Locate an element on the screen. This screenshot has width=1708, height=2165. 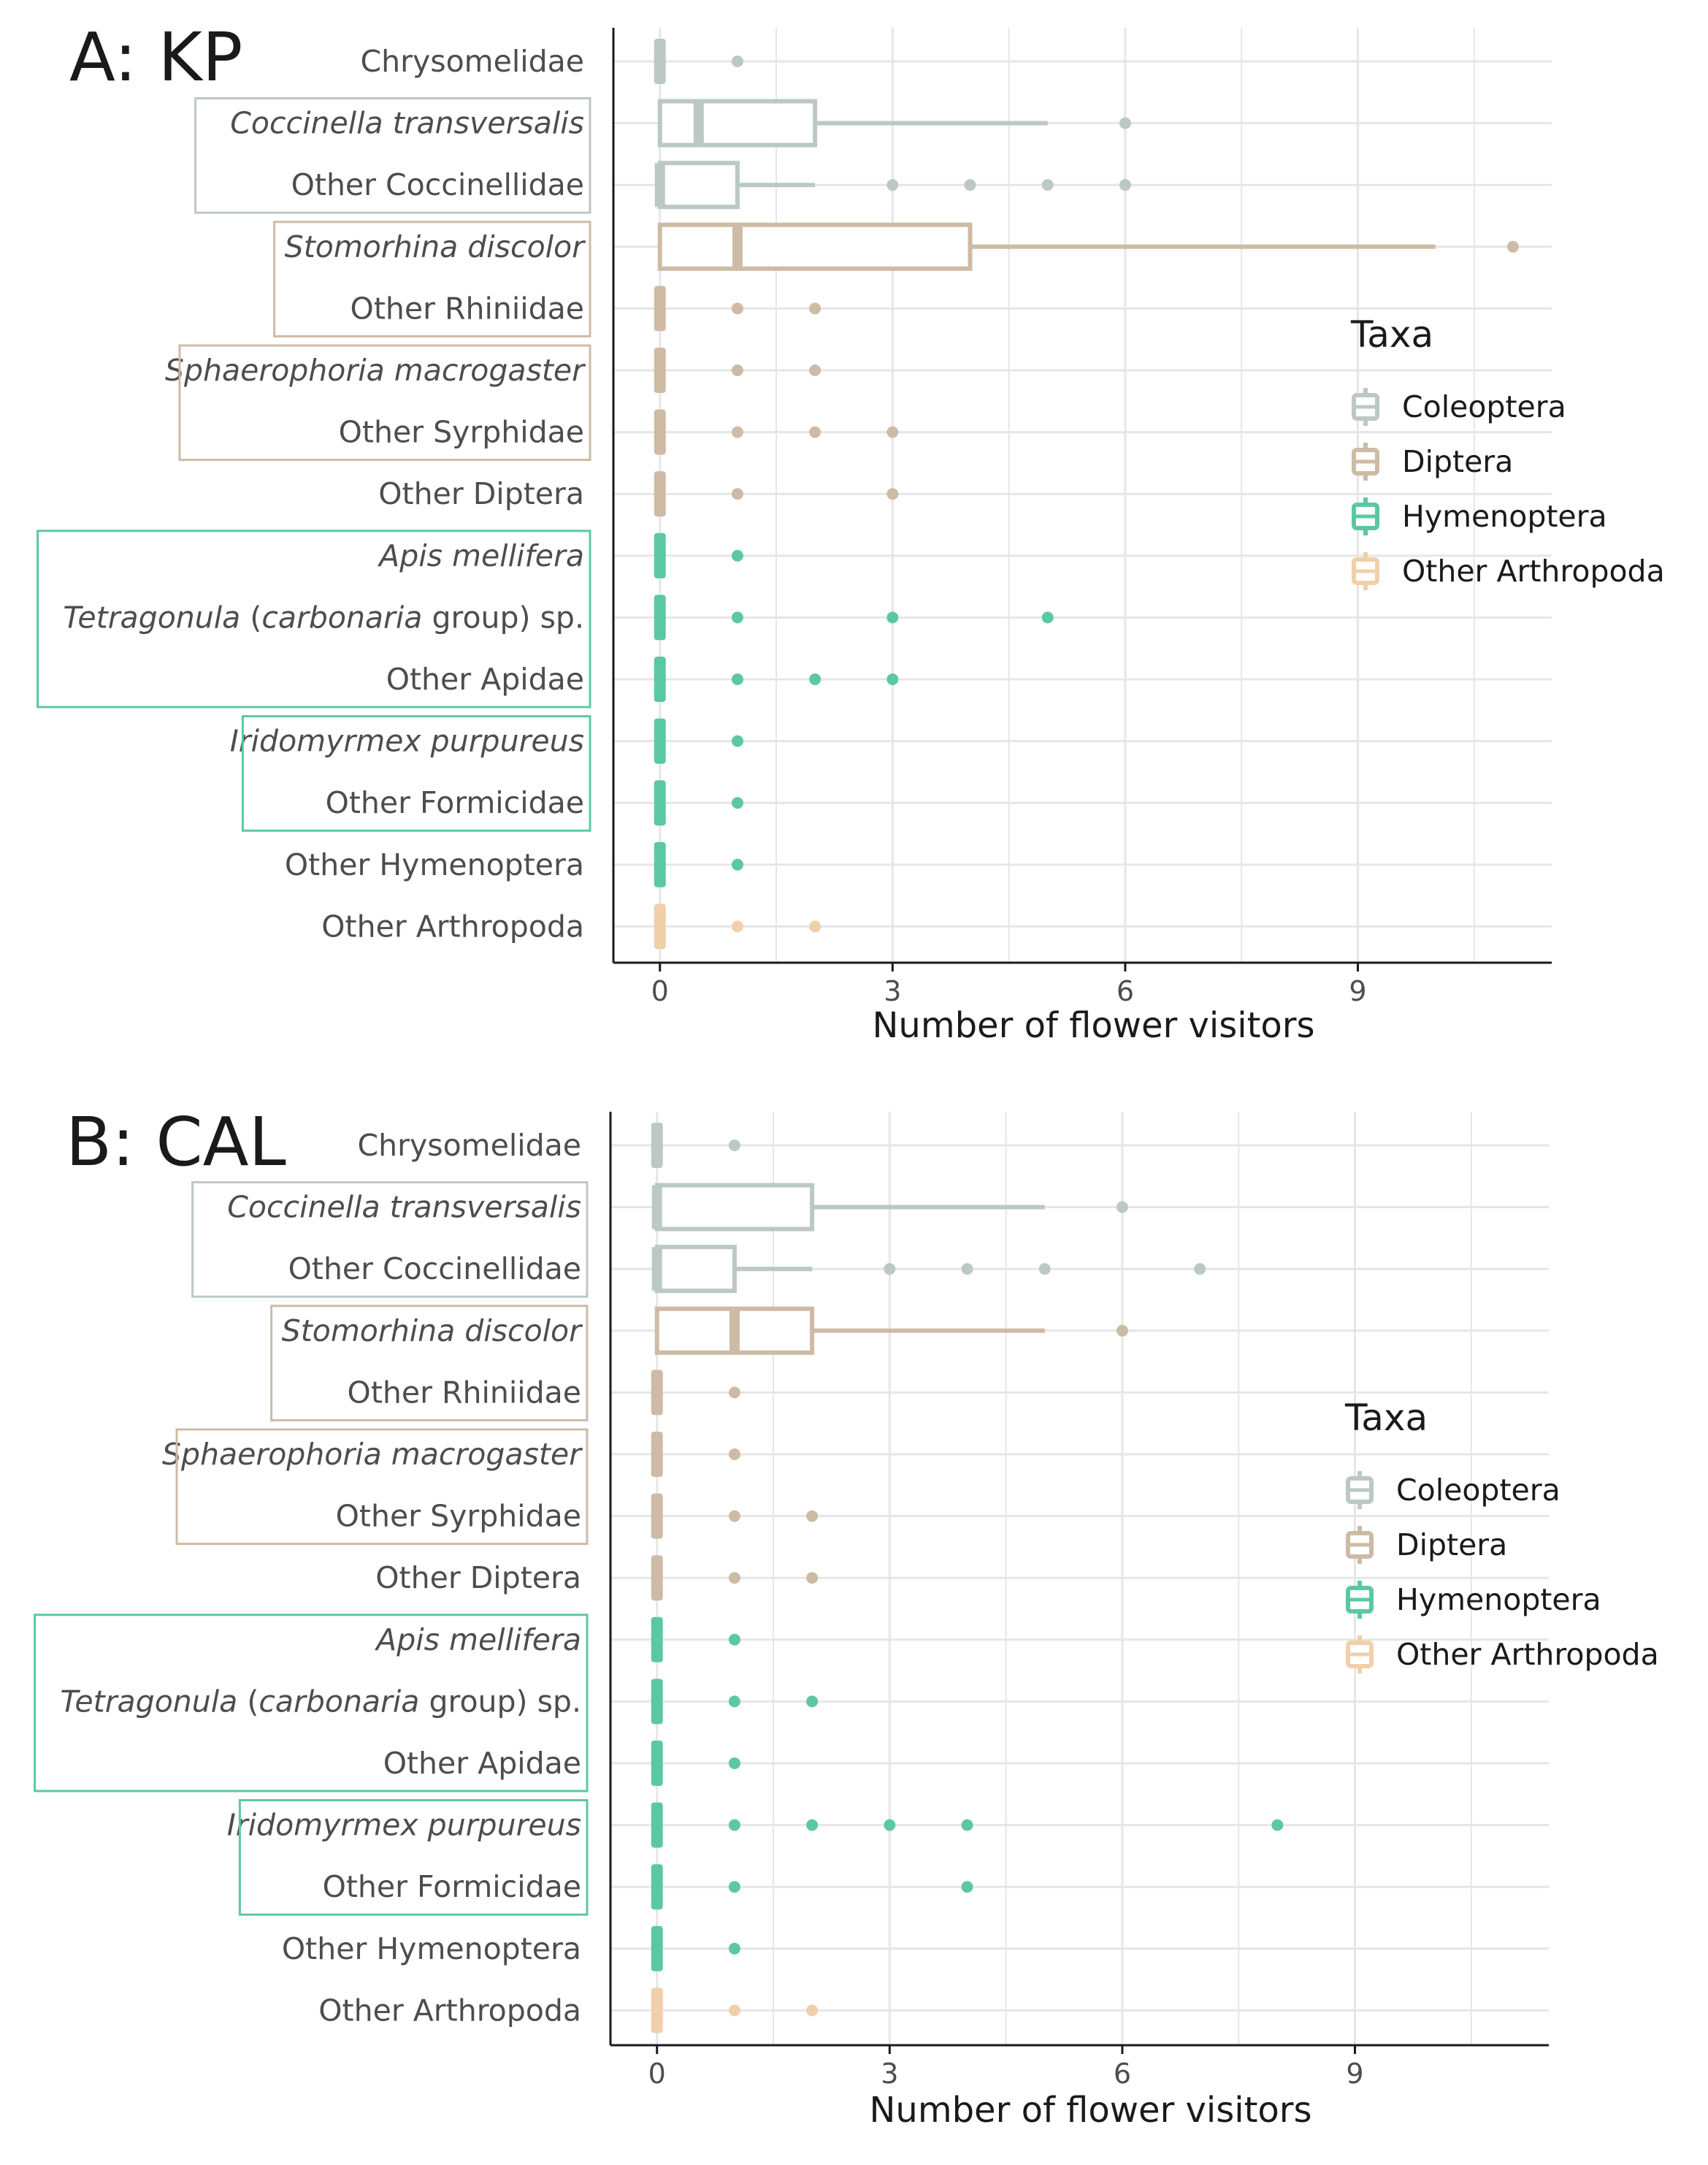
x-tick-label: 3 is located at coordinates (892, 991).